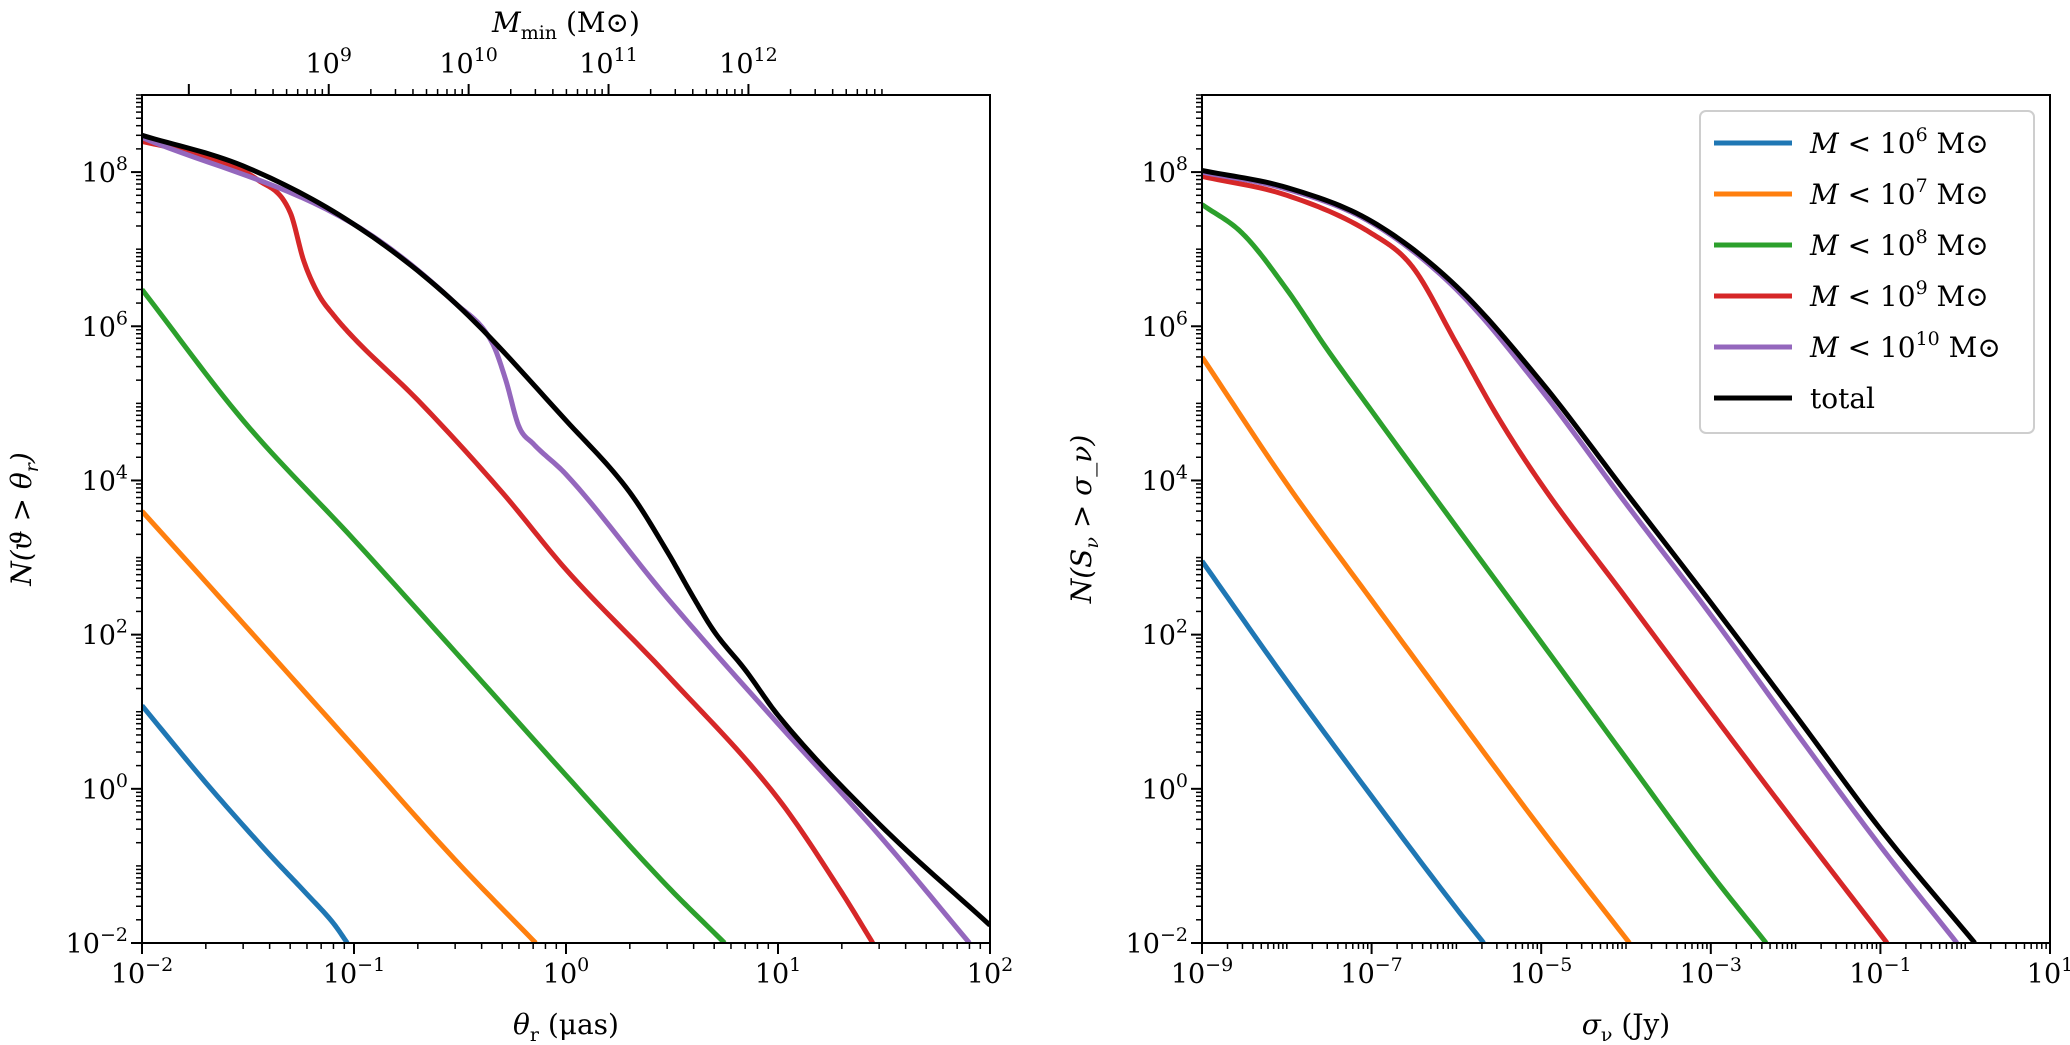 This screenshot has height=1045, width=2070. I want to click on right-legend-label: total, so click(1842, 398).